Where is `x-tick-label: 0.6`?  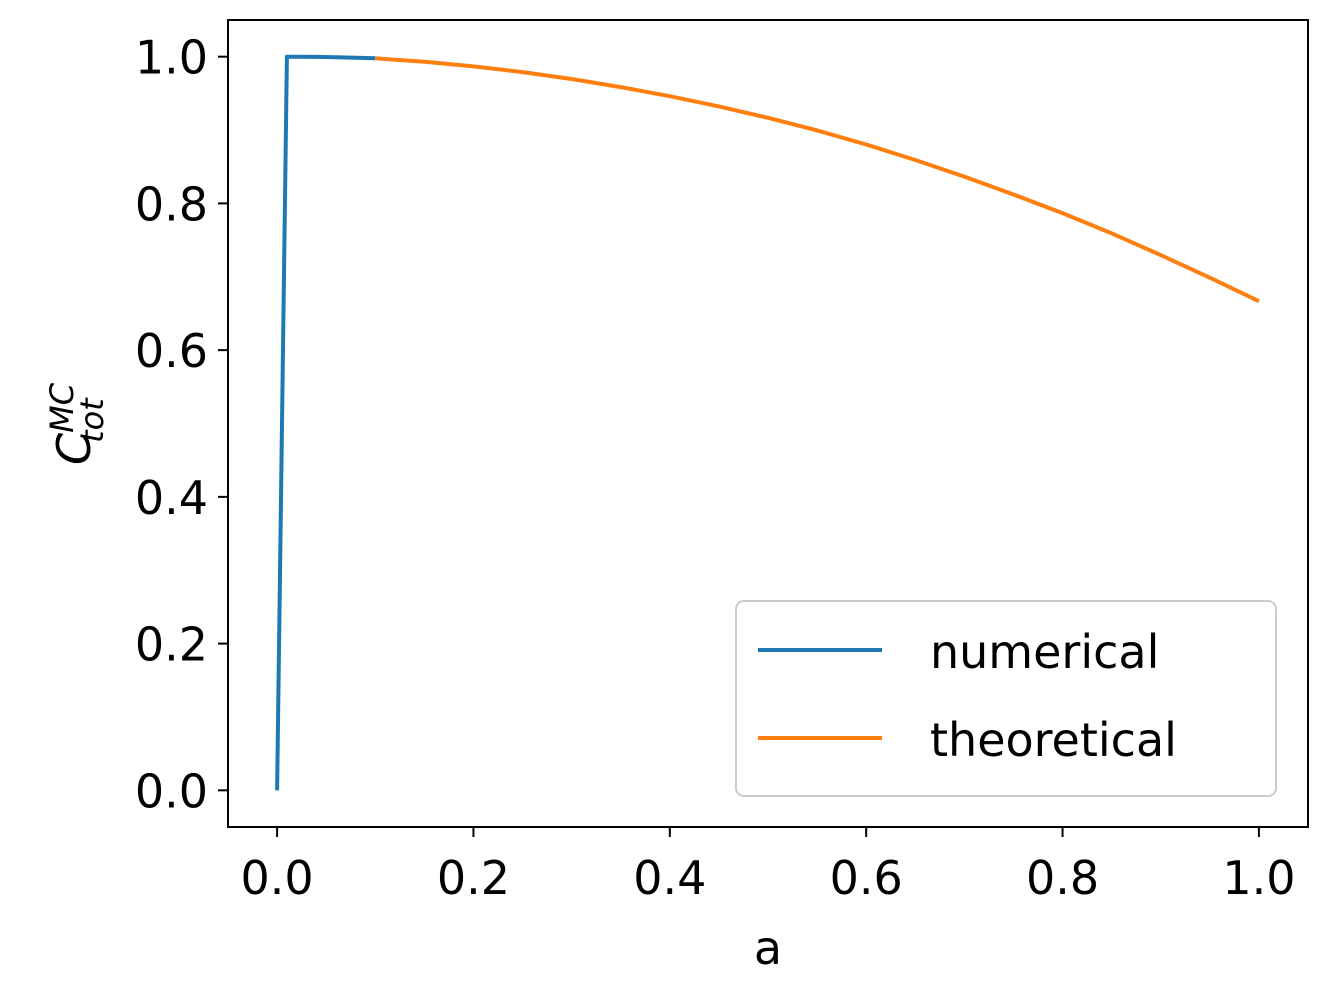
x-tick-label: 0.6 is located at coordinates (866, 878).